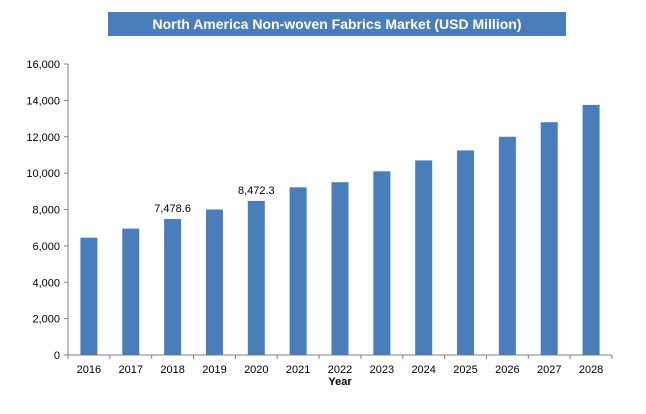 The image size is (646, 414). Describe the element at coordinates (46, 211) in the screenshot. I see `y-tick-label: 8,000` at that location.